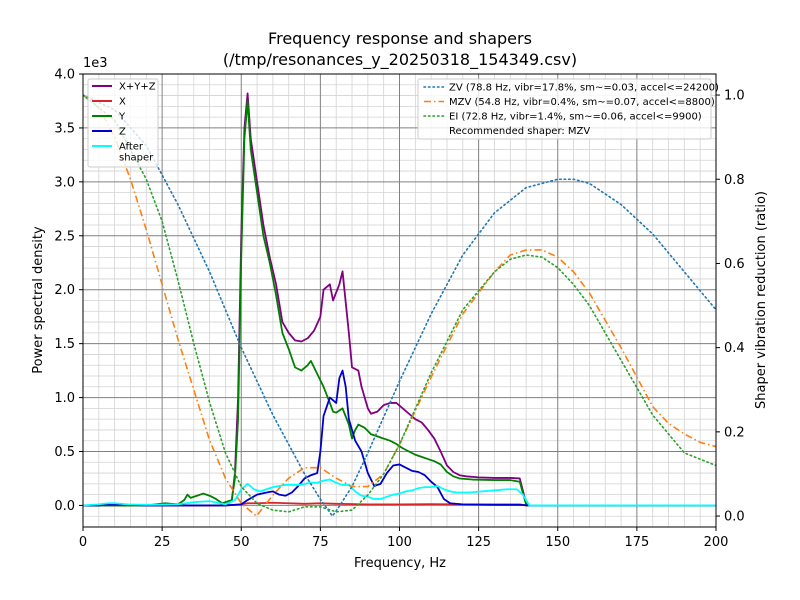 Image resolution: width=800 pixels, height=600 pixels. I want to click on y-tick-label: 2.0, so click(64, 290).